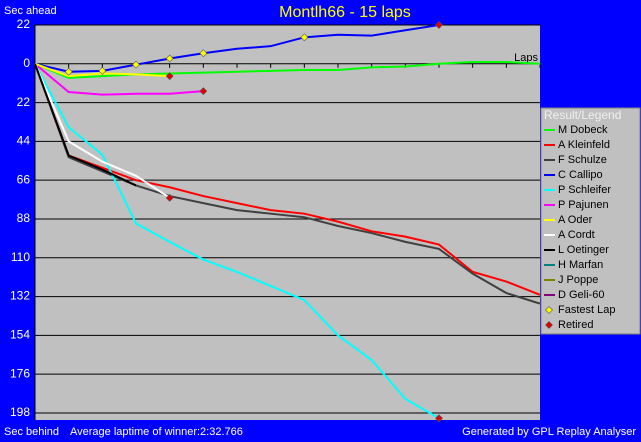 The width and height of the screenshot is (641, 442). I want to click on legend-box, so click(590, 221).